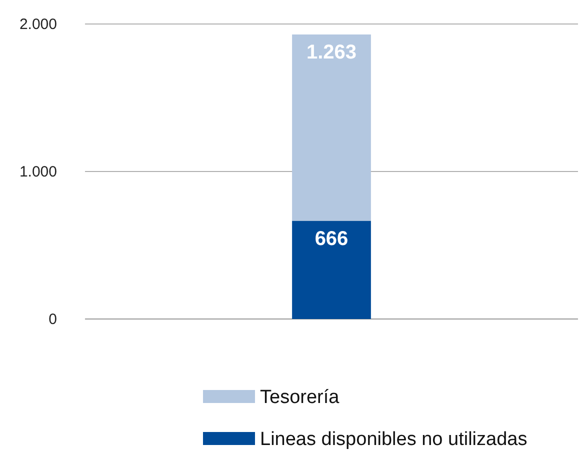 This screenshot has width=580, height=454. What do you see at coordinates (300, 397) in the screenshot?
I see `legend-label: Tesorería` at bounding box center [300, 397].